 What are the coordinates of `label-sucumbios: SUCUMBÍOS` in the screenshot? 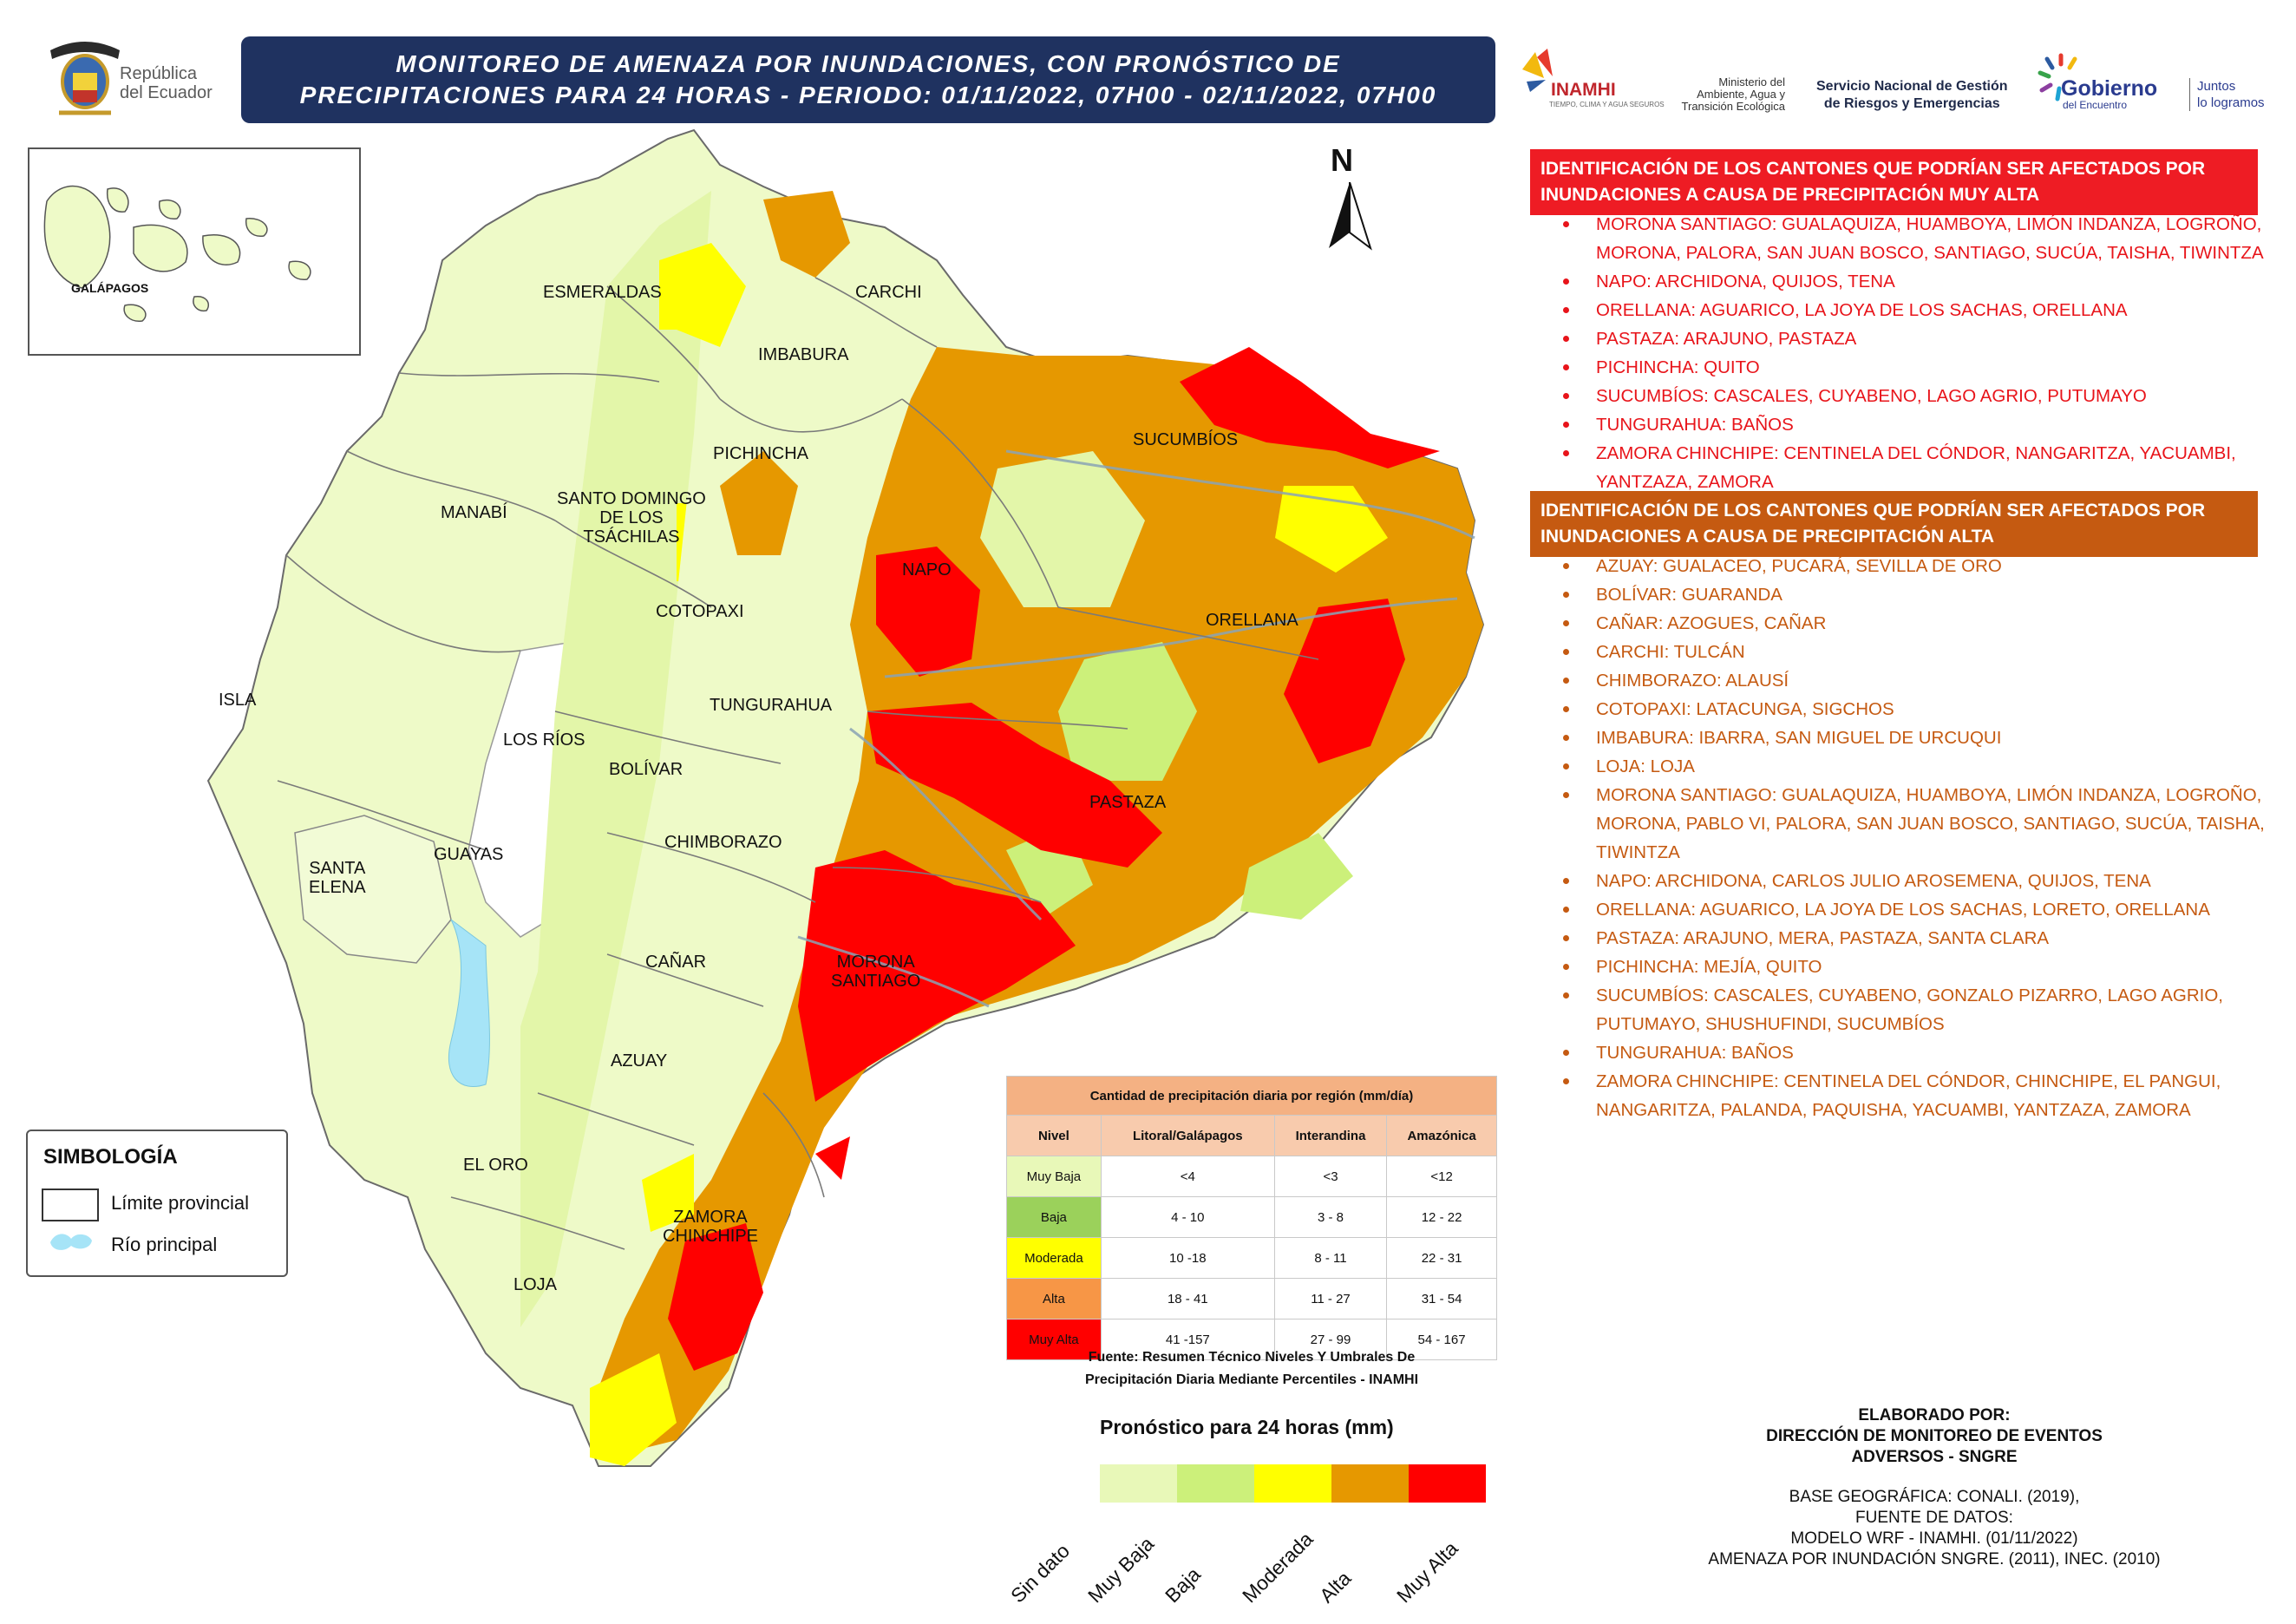 It's located at (1186, 439).